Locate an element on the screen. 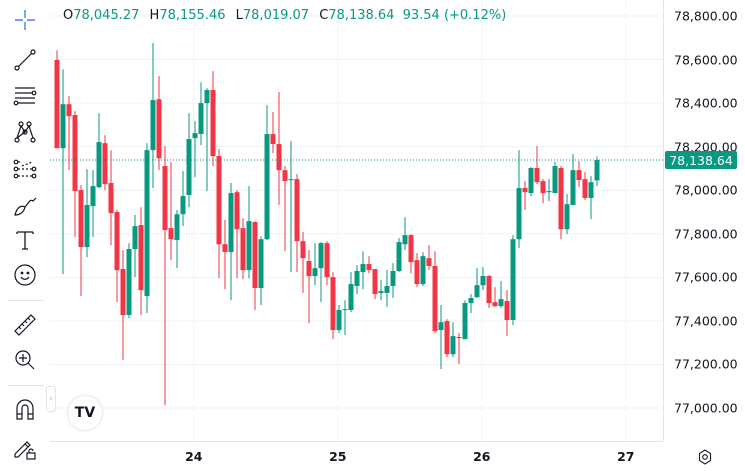 This screenshot has height=471, width=745. brush-icon is located at coordinates (25, 206).